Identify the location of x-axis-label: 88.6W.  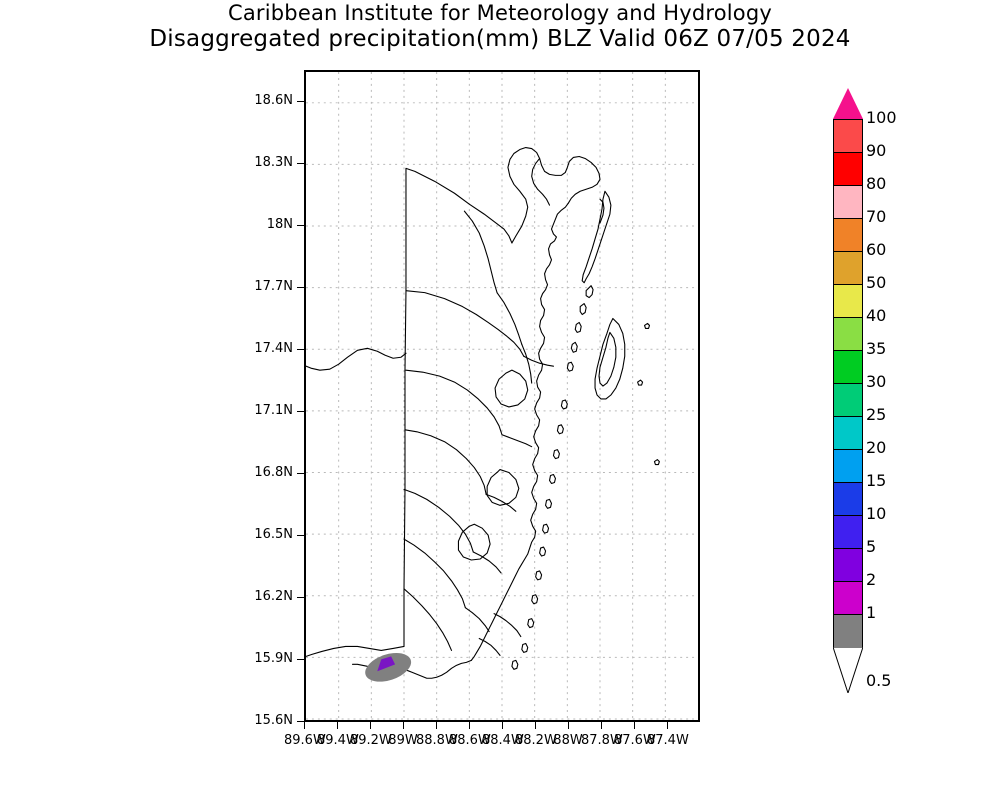
(470, 740).